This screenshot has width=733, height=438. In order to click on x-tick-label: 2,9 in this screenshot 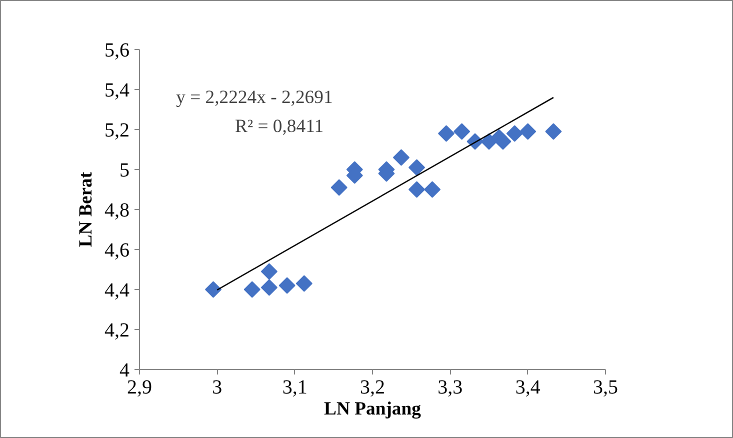, I will do `click(139, 387)`.